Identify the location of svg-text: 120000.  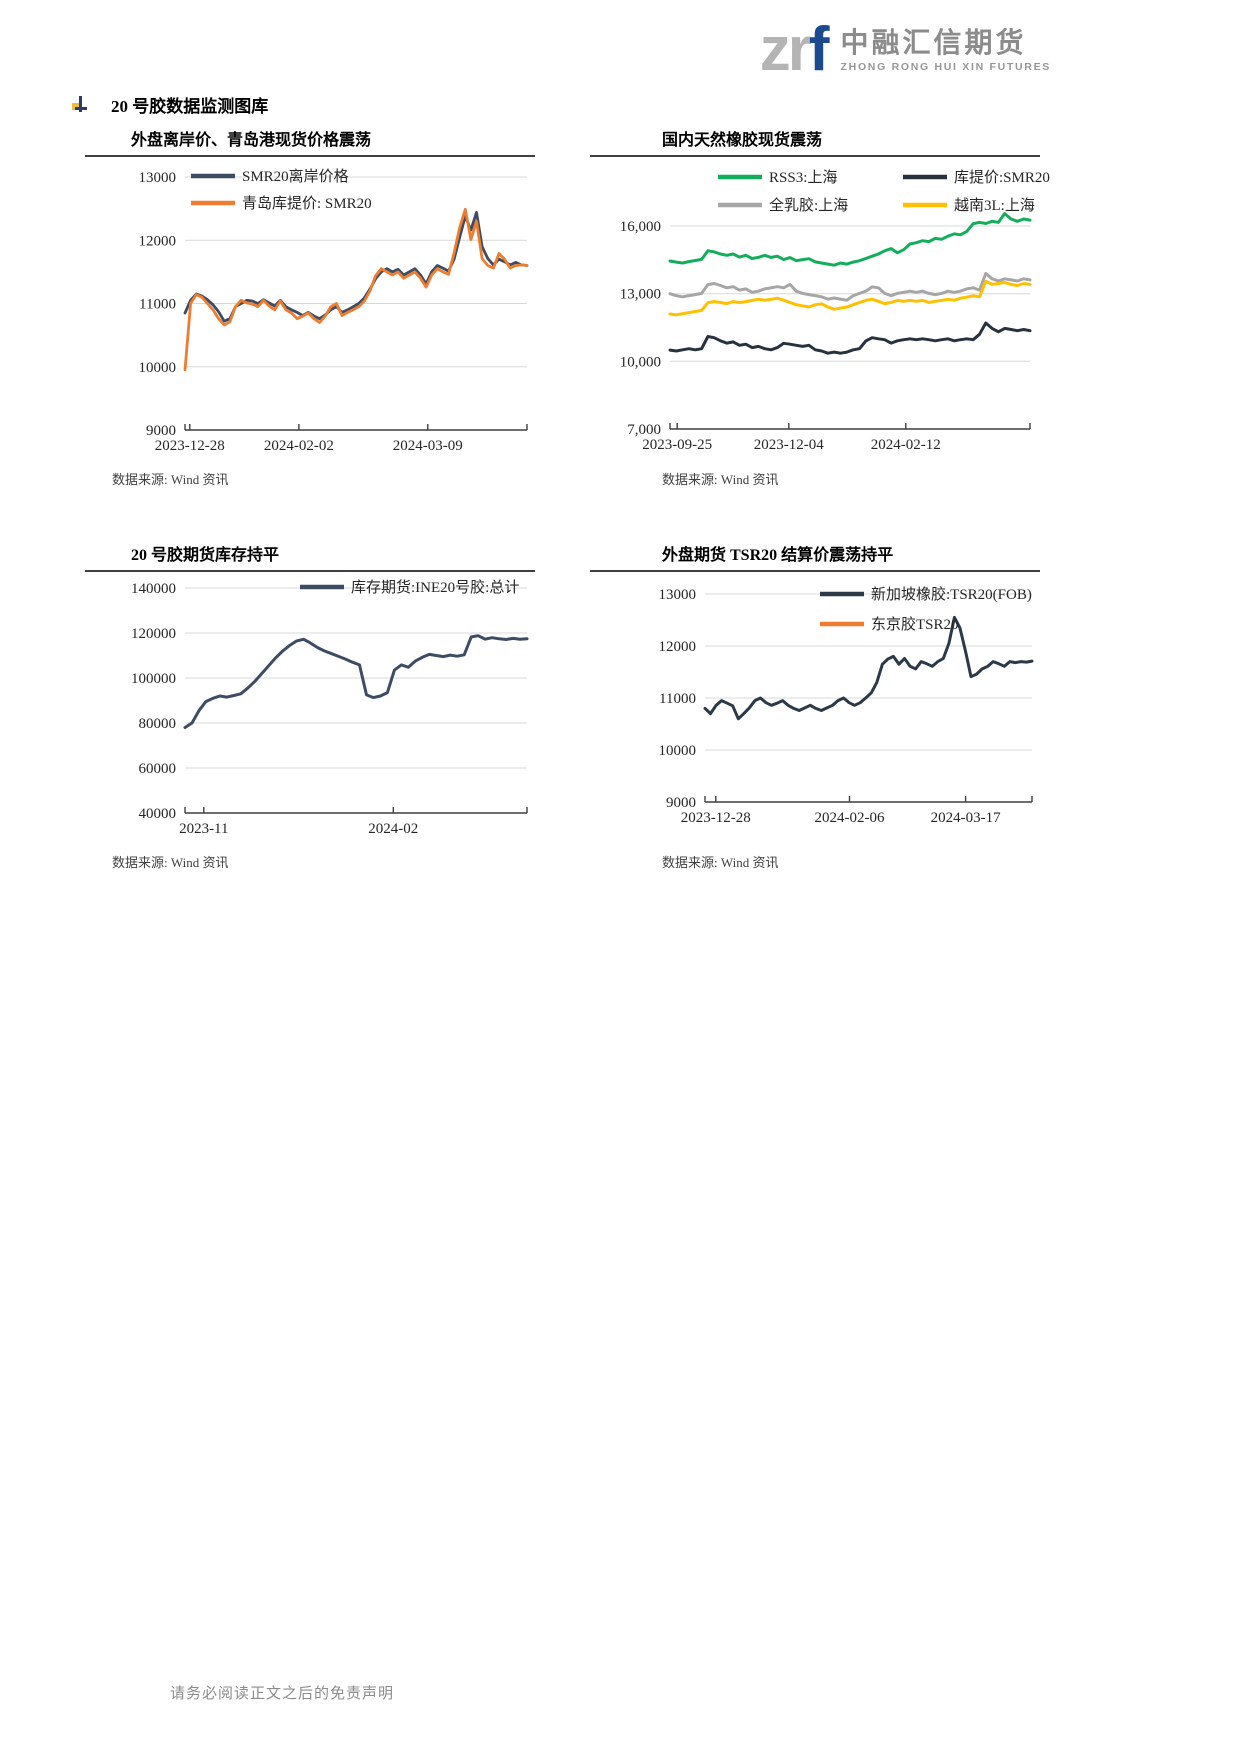
(153, 634).